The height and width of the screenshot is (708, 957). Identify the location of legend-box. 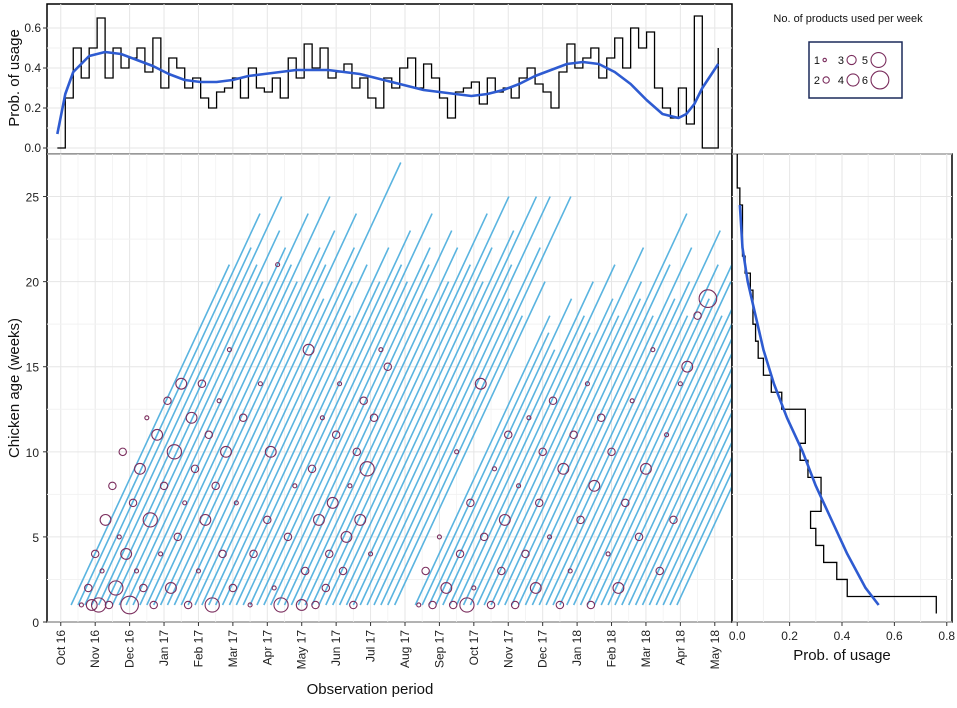
(855, 70).